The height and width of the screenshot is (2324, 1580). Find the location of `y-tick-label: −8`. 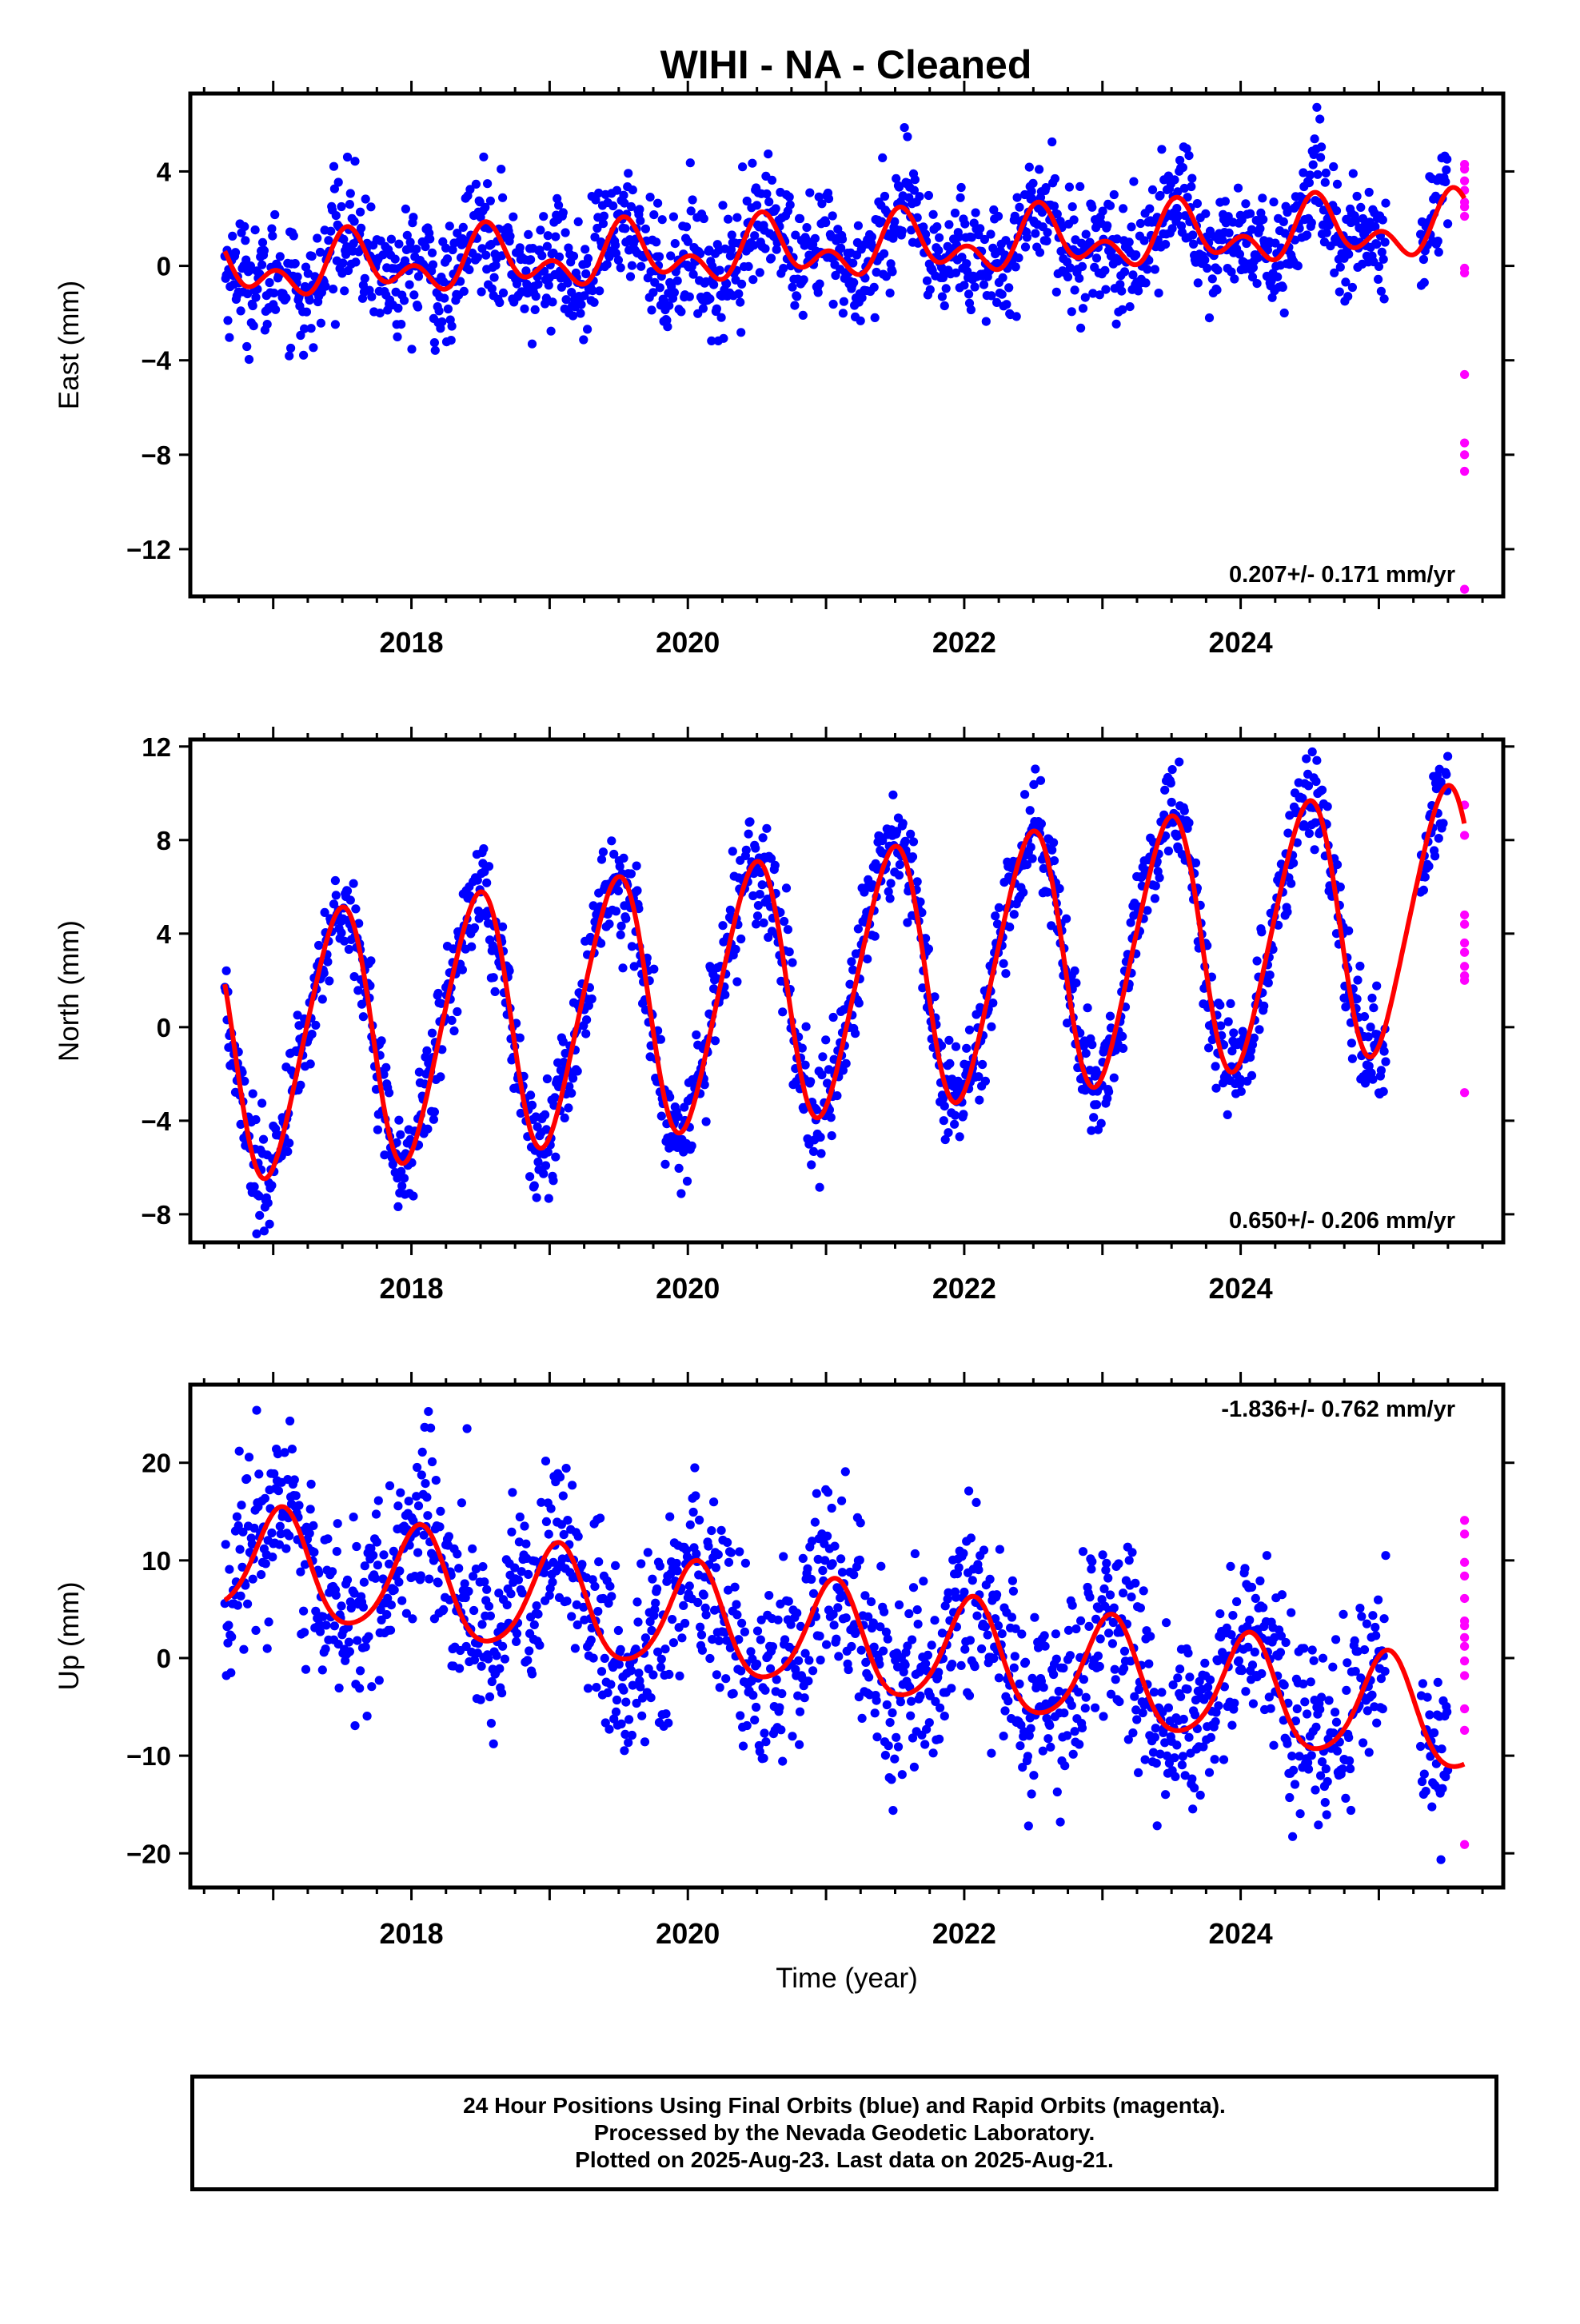

y-tick-label: −8 is located at coordinates (156, 455).